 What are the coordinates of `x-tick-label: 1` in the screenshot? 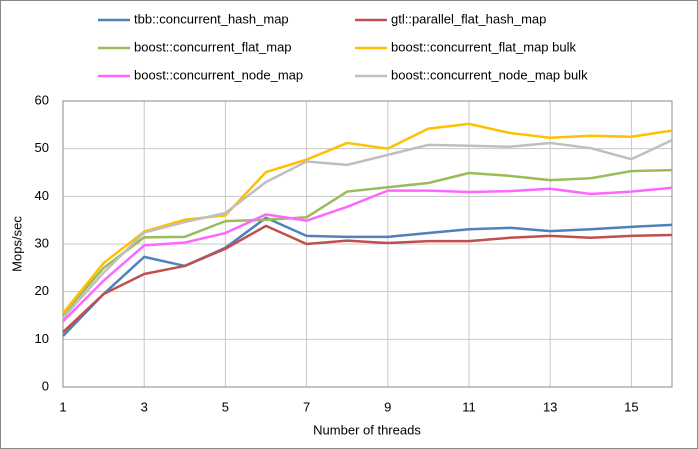 It's located at (62, 406).